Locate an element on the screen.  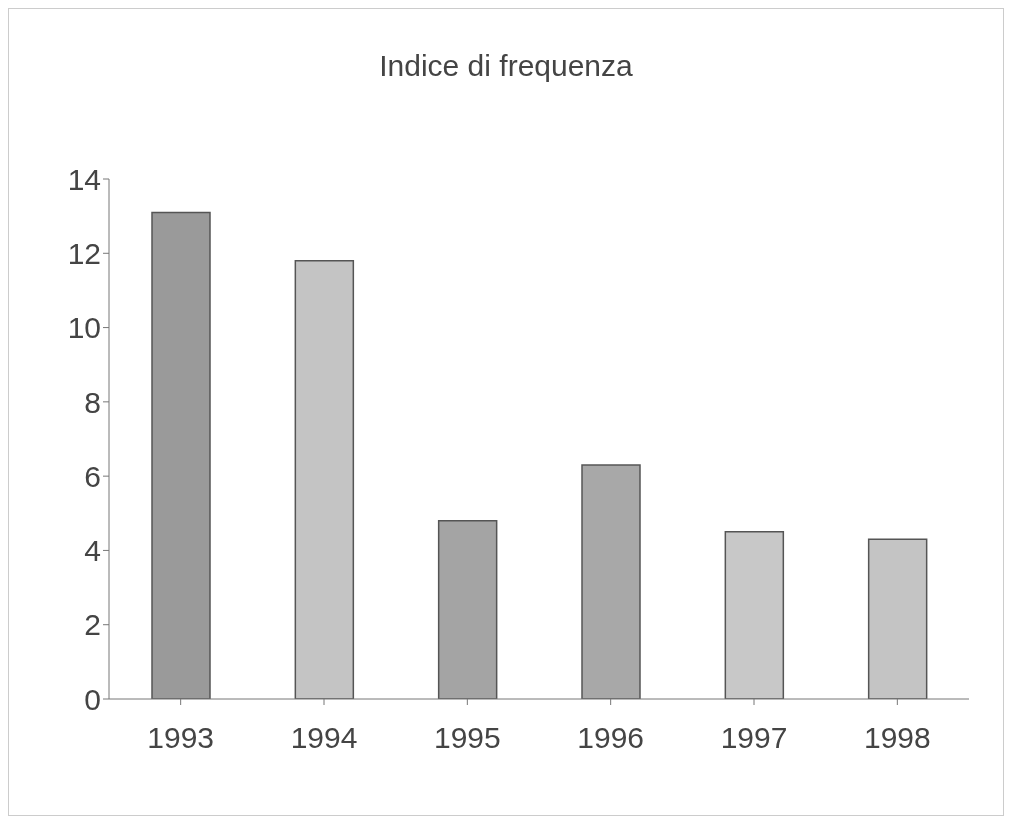
y-tick-label: 8 is located at coordinates (92, 402).